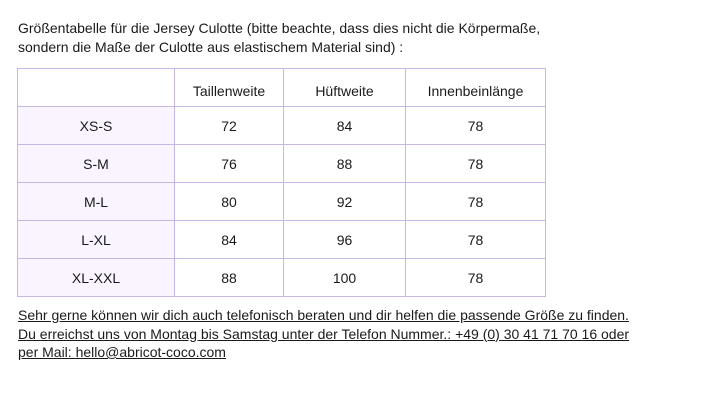 The image size is (717, 419). What do you see at coordinates (475, 87) in the screenshot?
I see `header-cell-inseam: Innenbeinlänge` at bounding box center [475, 87].